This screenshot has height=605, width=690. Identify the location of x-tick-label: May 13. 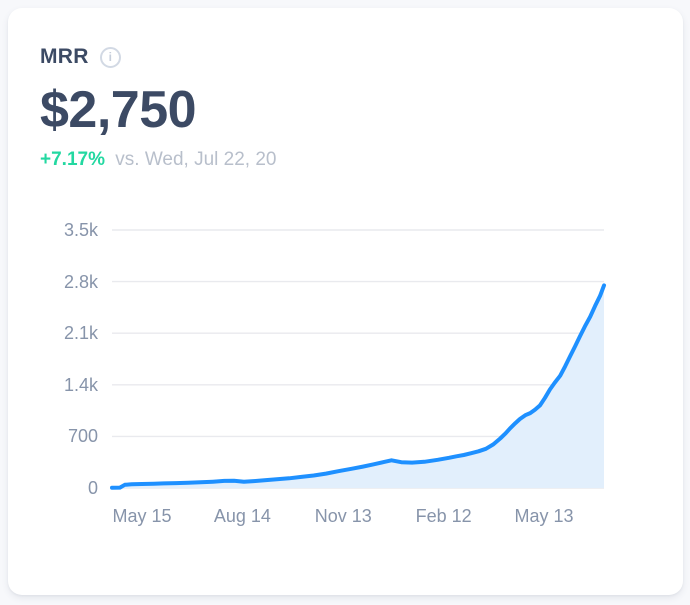
(544, 516).